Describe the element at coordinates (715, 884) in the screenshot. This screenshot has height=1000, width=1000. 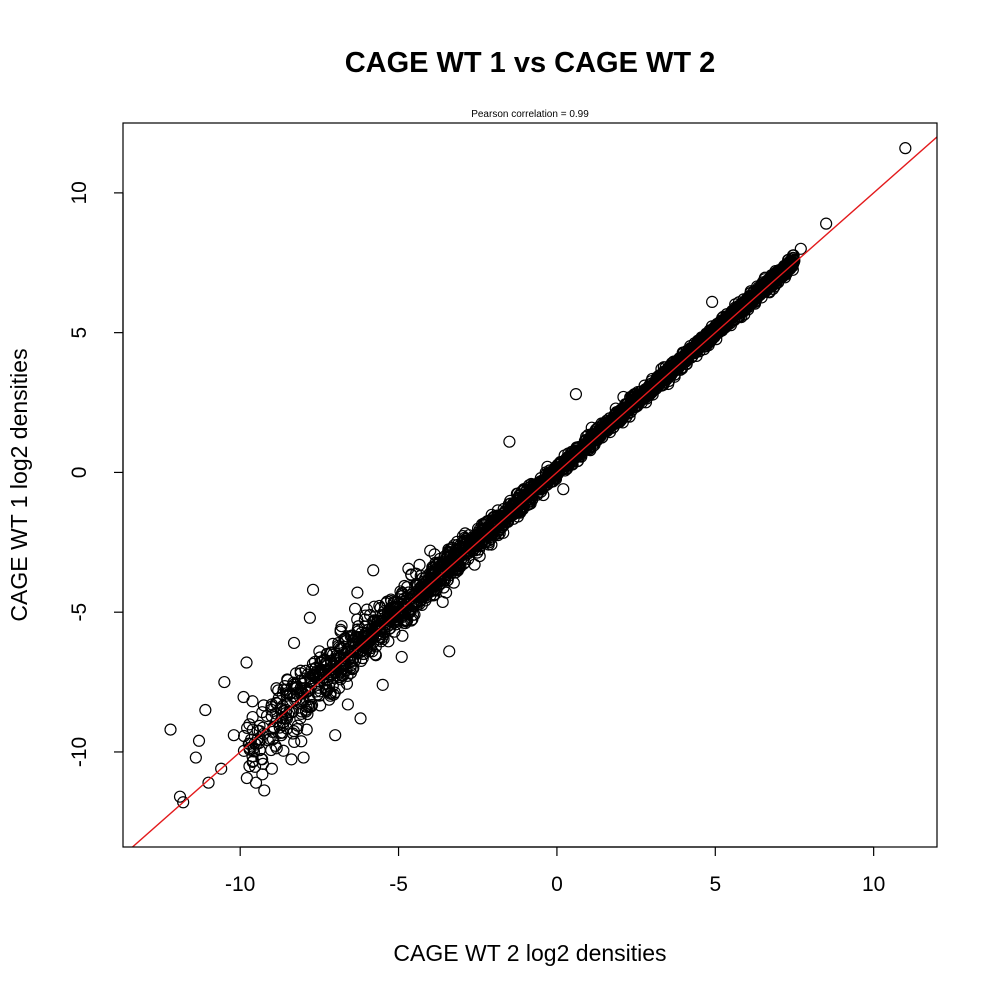
I see `x-tick-label: 5` at that location.